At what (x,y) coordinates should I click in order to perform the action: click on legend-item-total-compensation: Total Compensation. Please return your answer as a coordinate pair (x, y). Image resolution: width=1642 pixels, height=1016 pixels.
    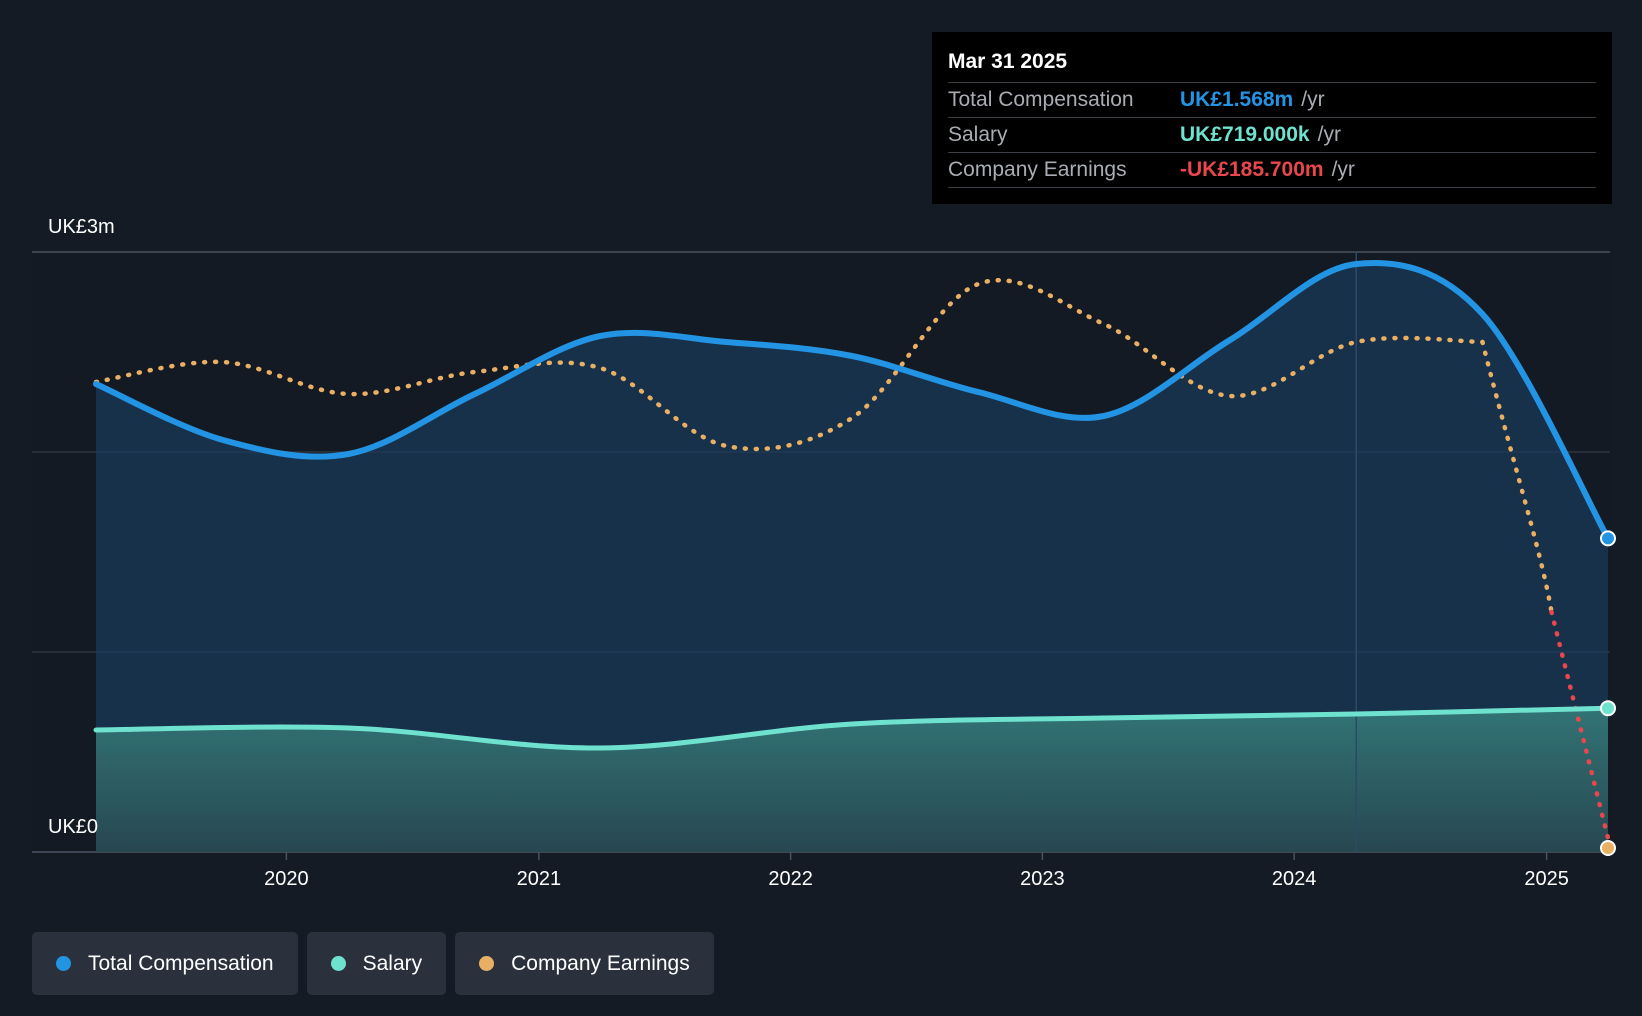
    Looking at the image, I should click on (165, 963).